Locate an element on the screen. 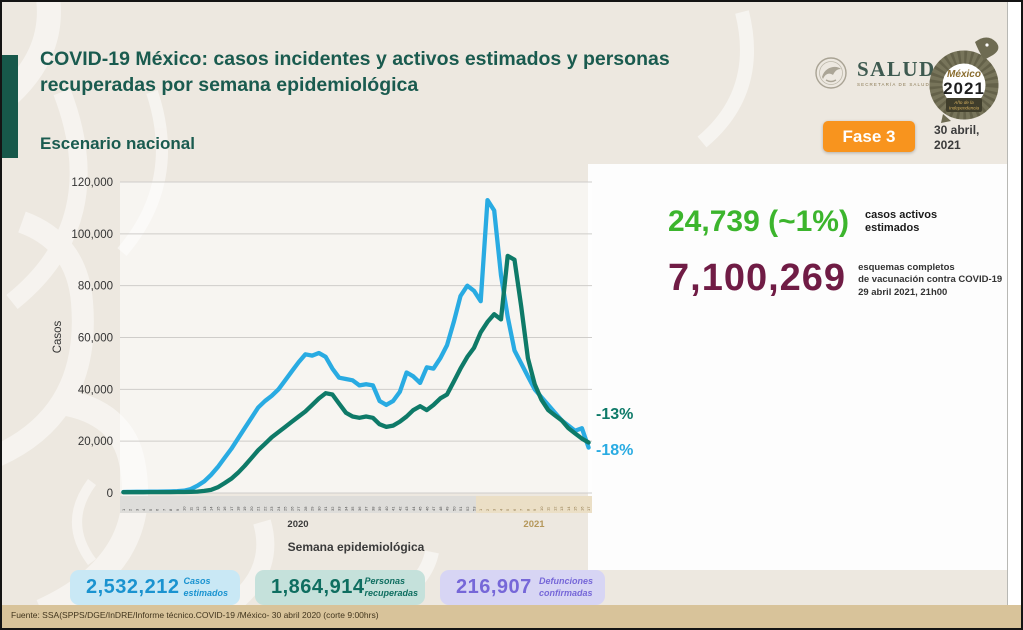 Image resolution: width=1023 pixels, height=630 pixels. svg-text: 20 is located at coordinates (251, 508).